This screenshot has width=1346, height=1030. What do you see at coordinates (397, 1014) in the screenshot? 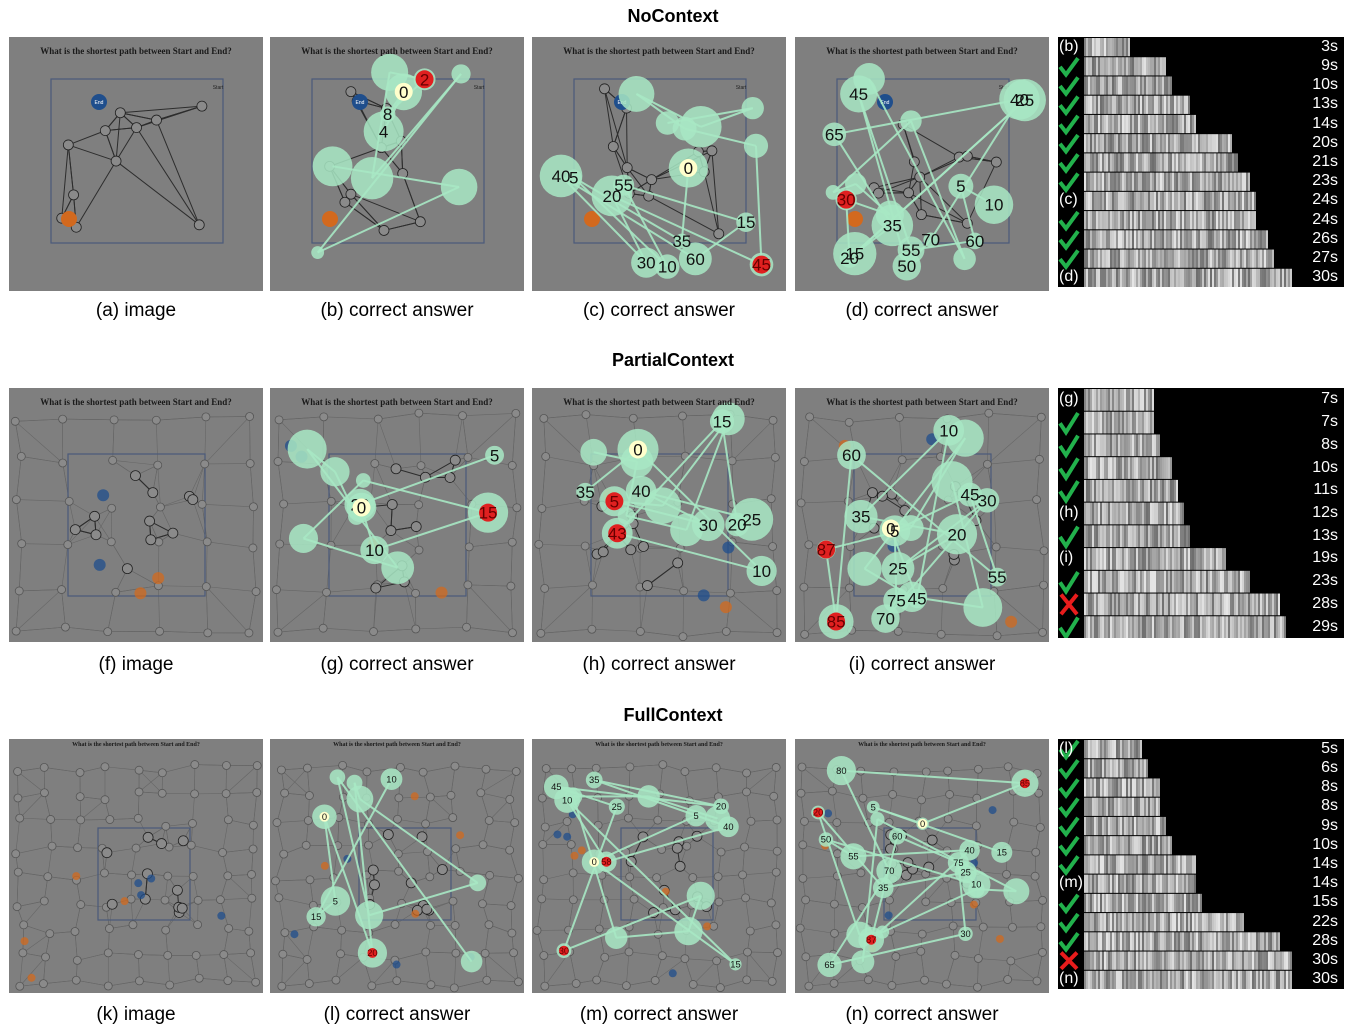
I see `panel-caption: (l) correct answer` at bounding box center [397, 1014].